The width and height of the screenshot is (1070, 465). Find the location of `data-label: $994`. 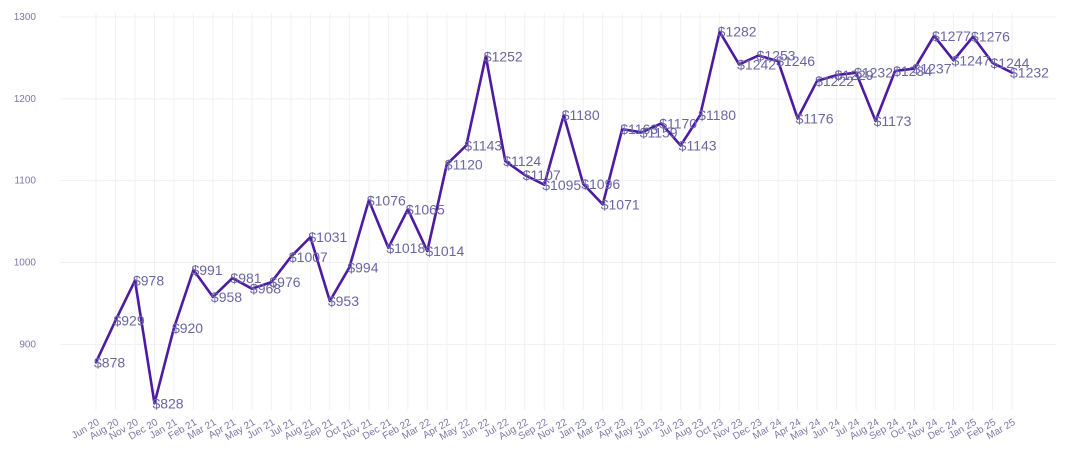

data-label: $994 is located at coordinates (362, 267).